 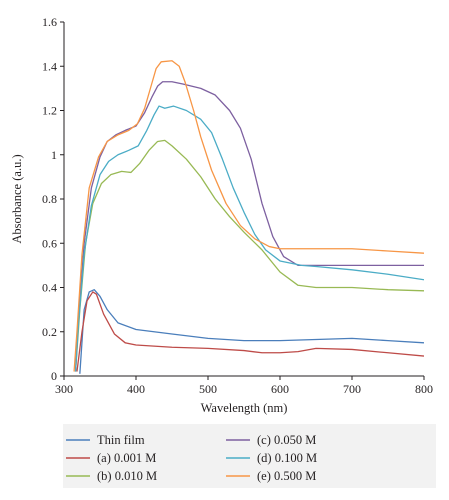 I want to click on x-tick-label: 600, so click(x=280, y=389).